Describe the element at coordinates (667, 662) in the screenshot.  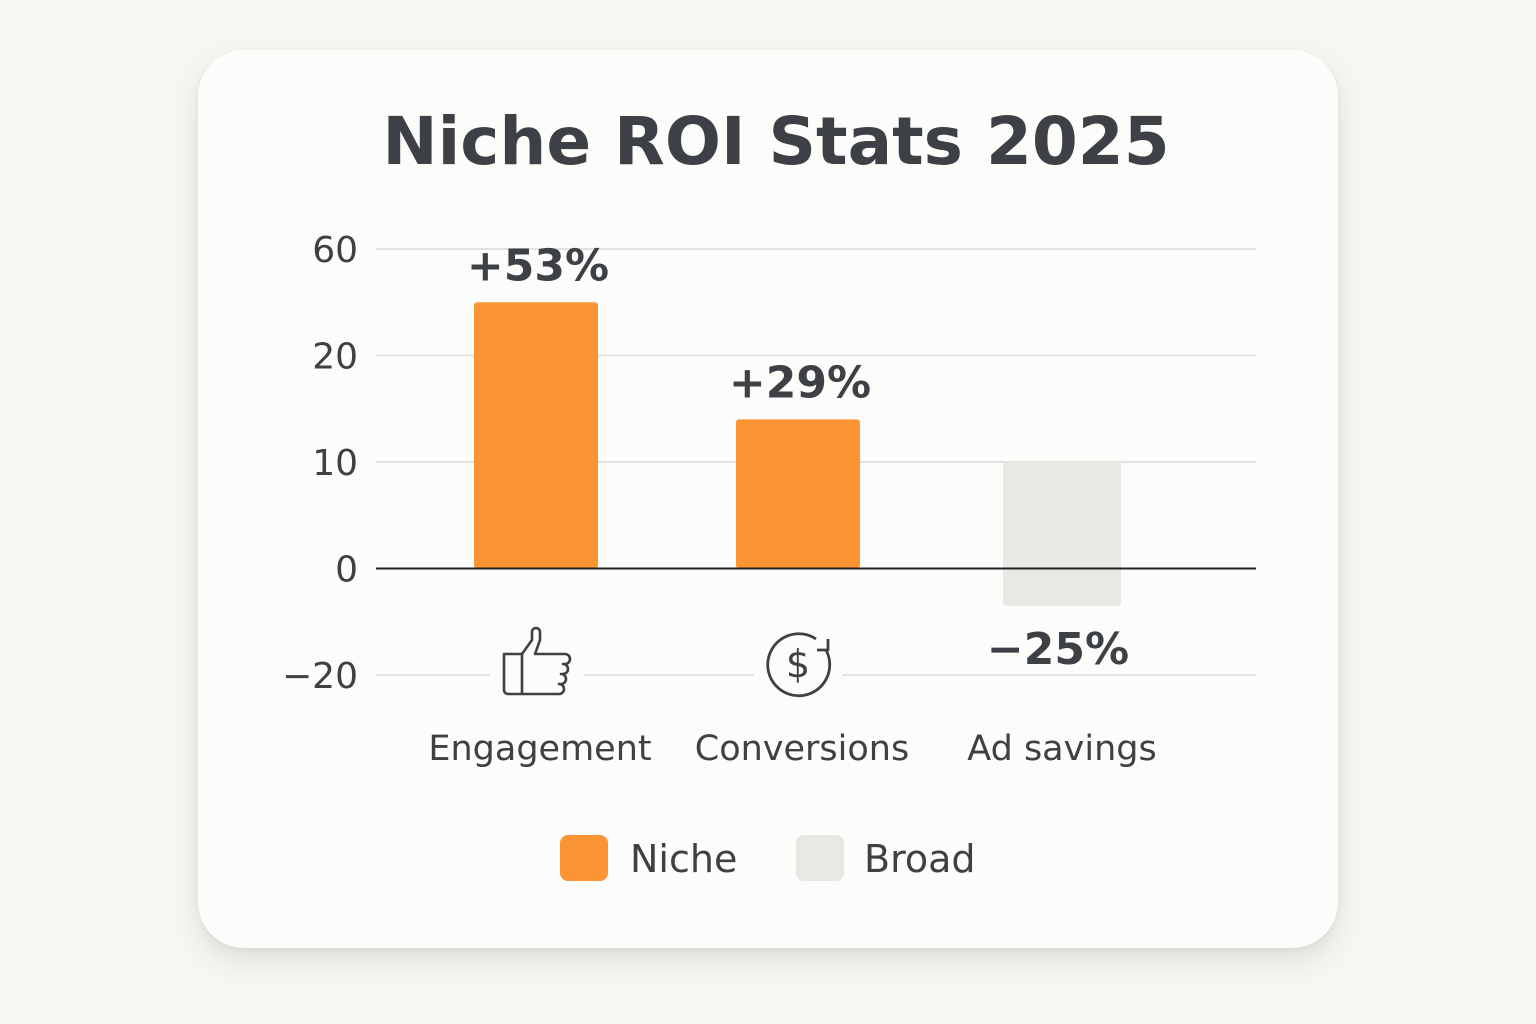
I see `category-icons: $` at that location.